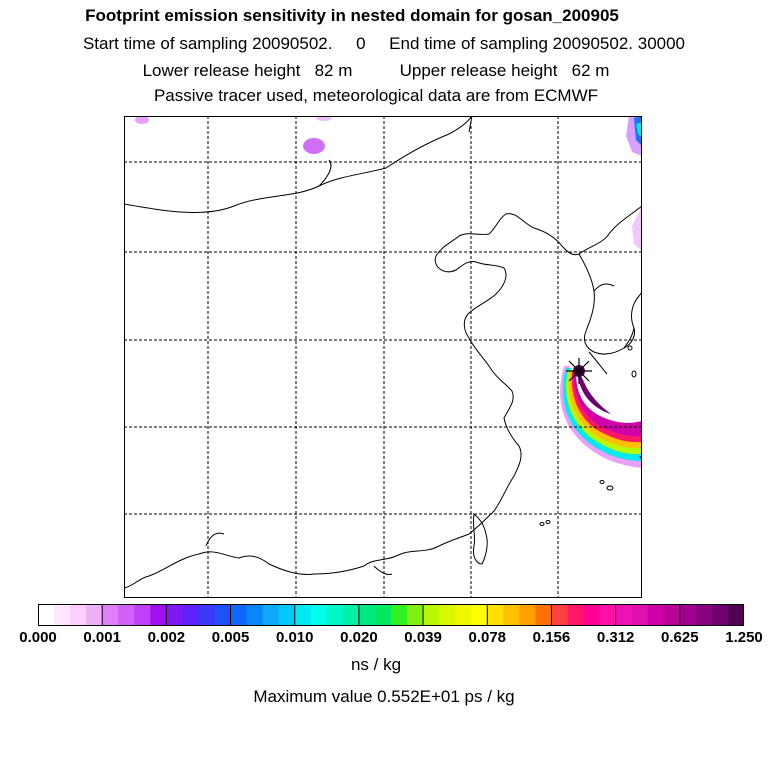 The height and width of the screenshot is (768, 768). I want to click on star-icon, so click(579, 371).